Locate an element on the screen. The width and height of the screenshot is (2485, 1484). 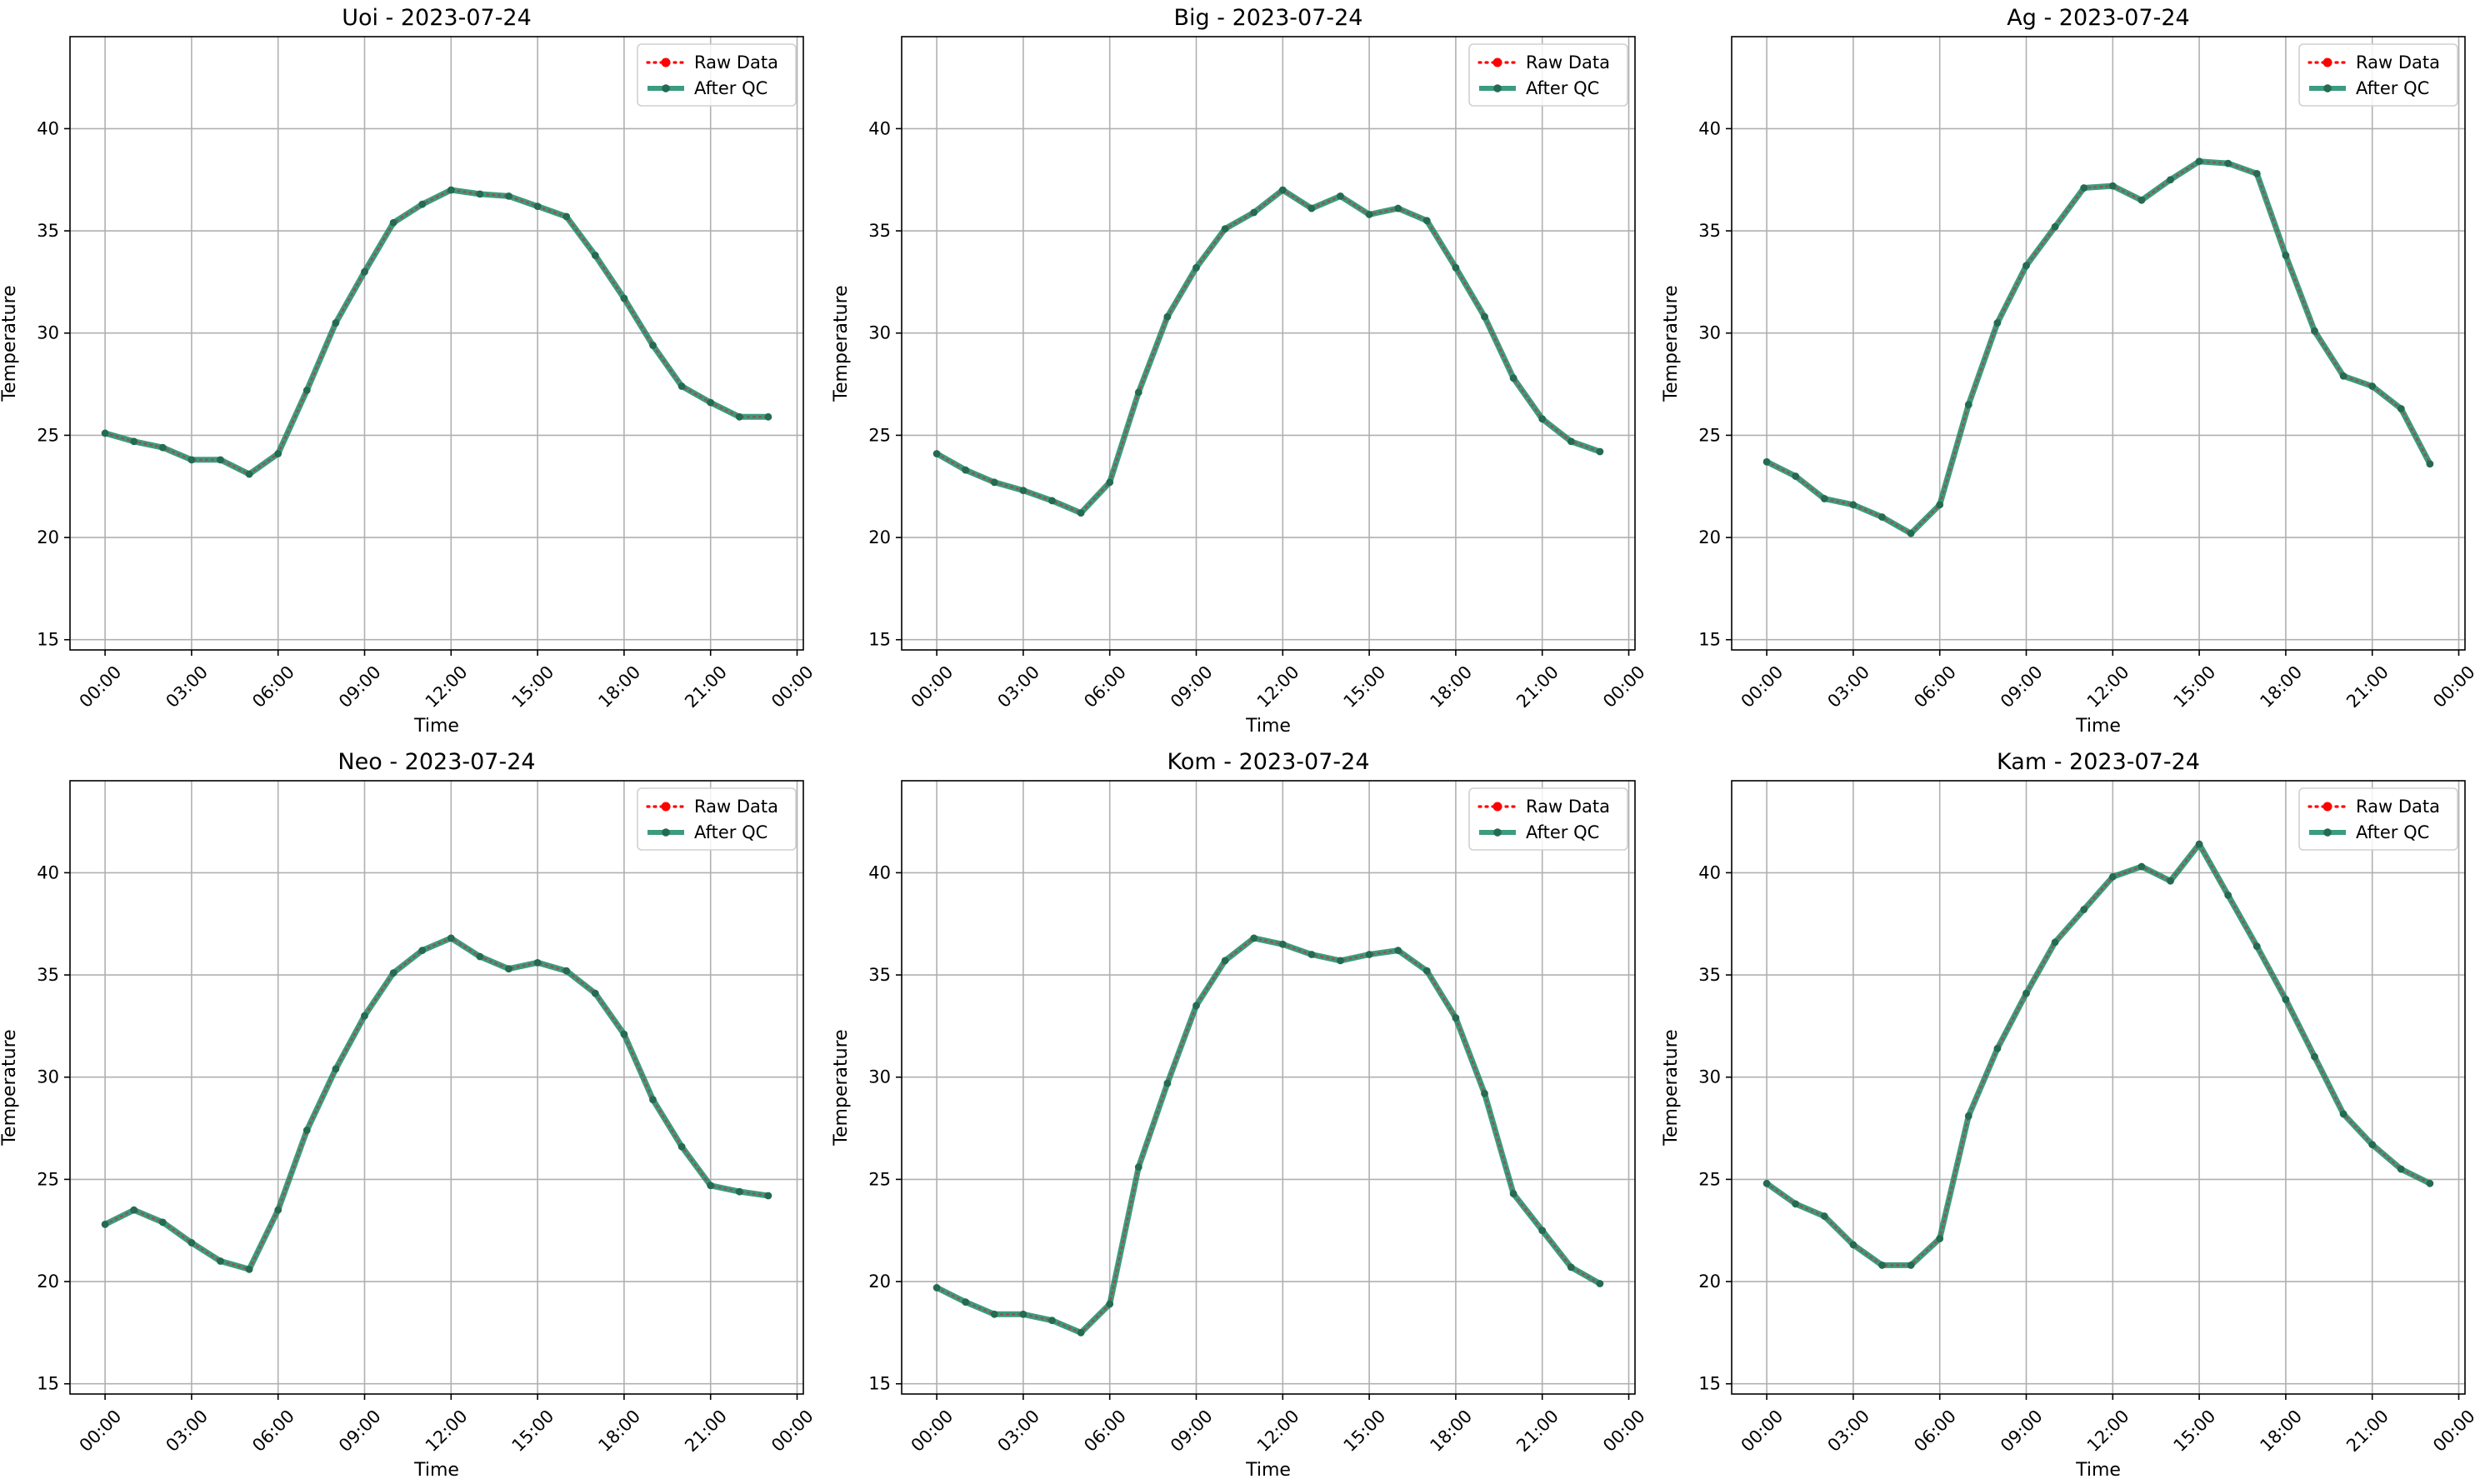
y-tick-label: 15 is located at coordinates (879, 1384).